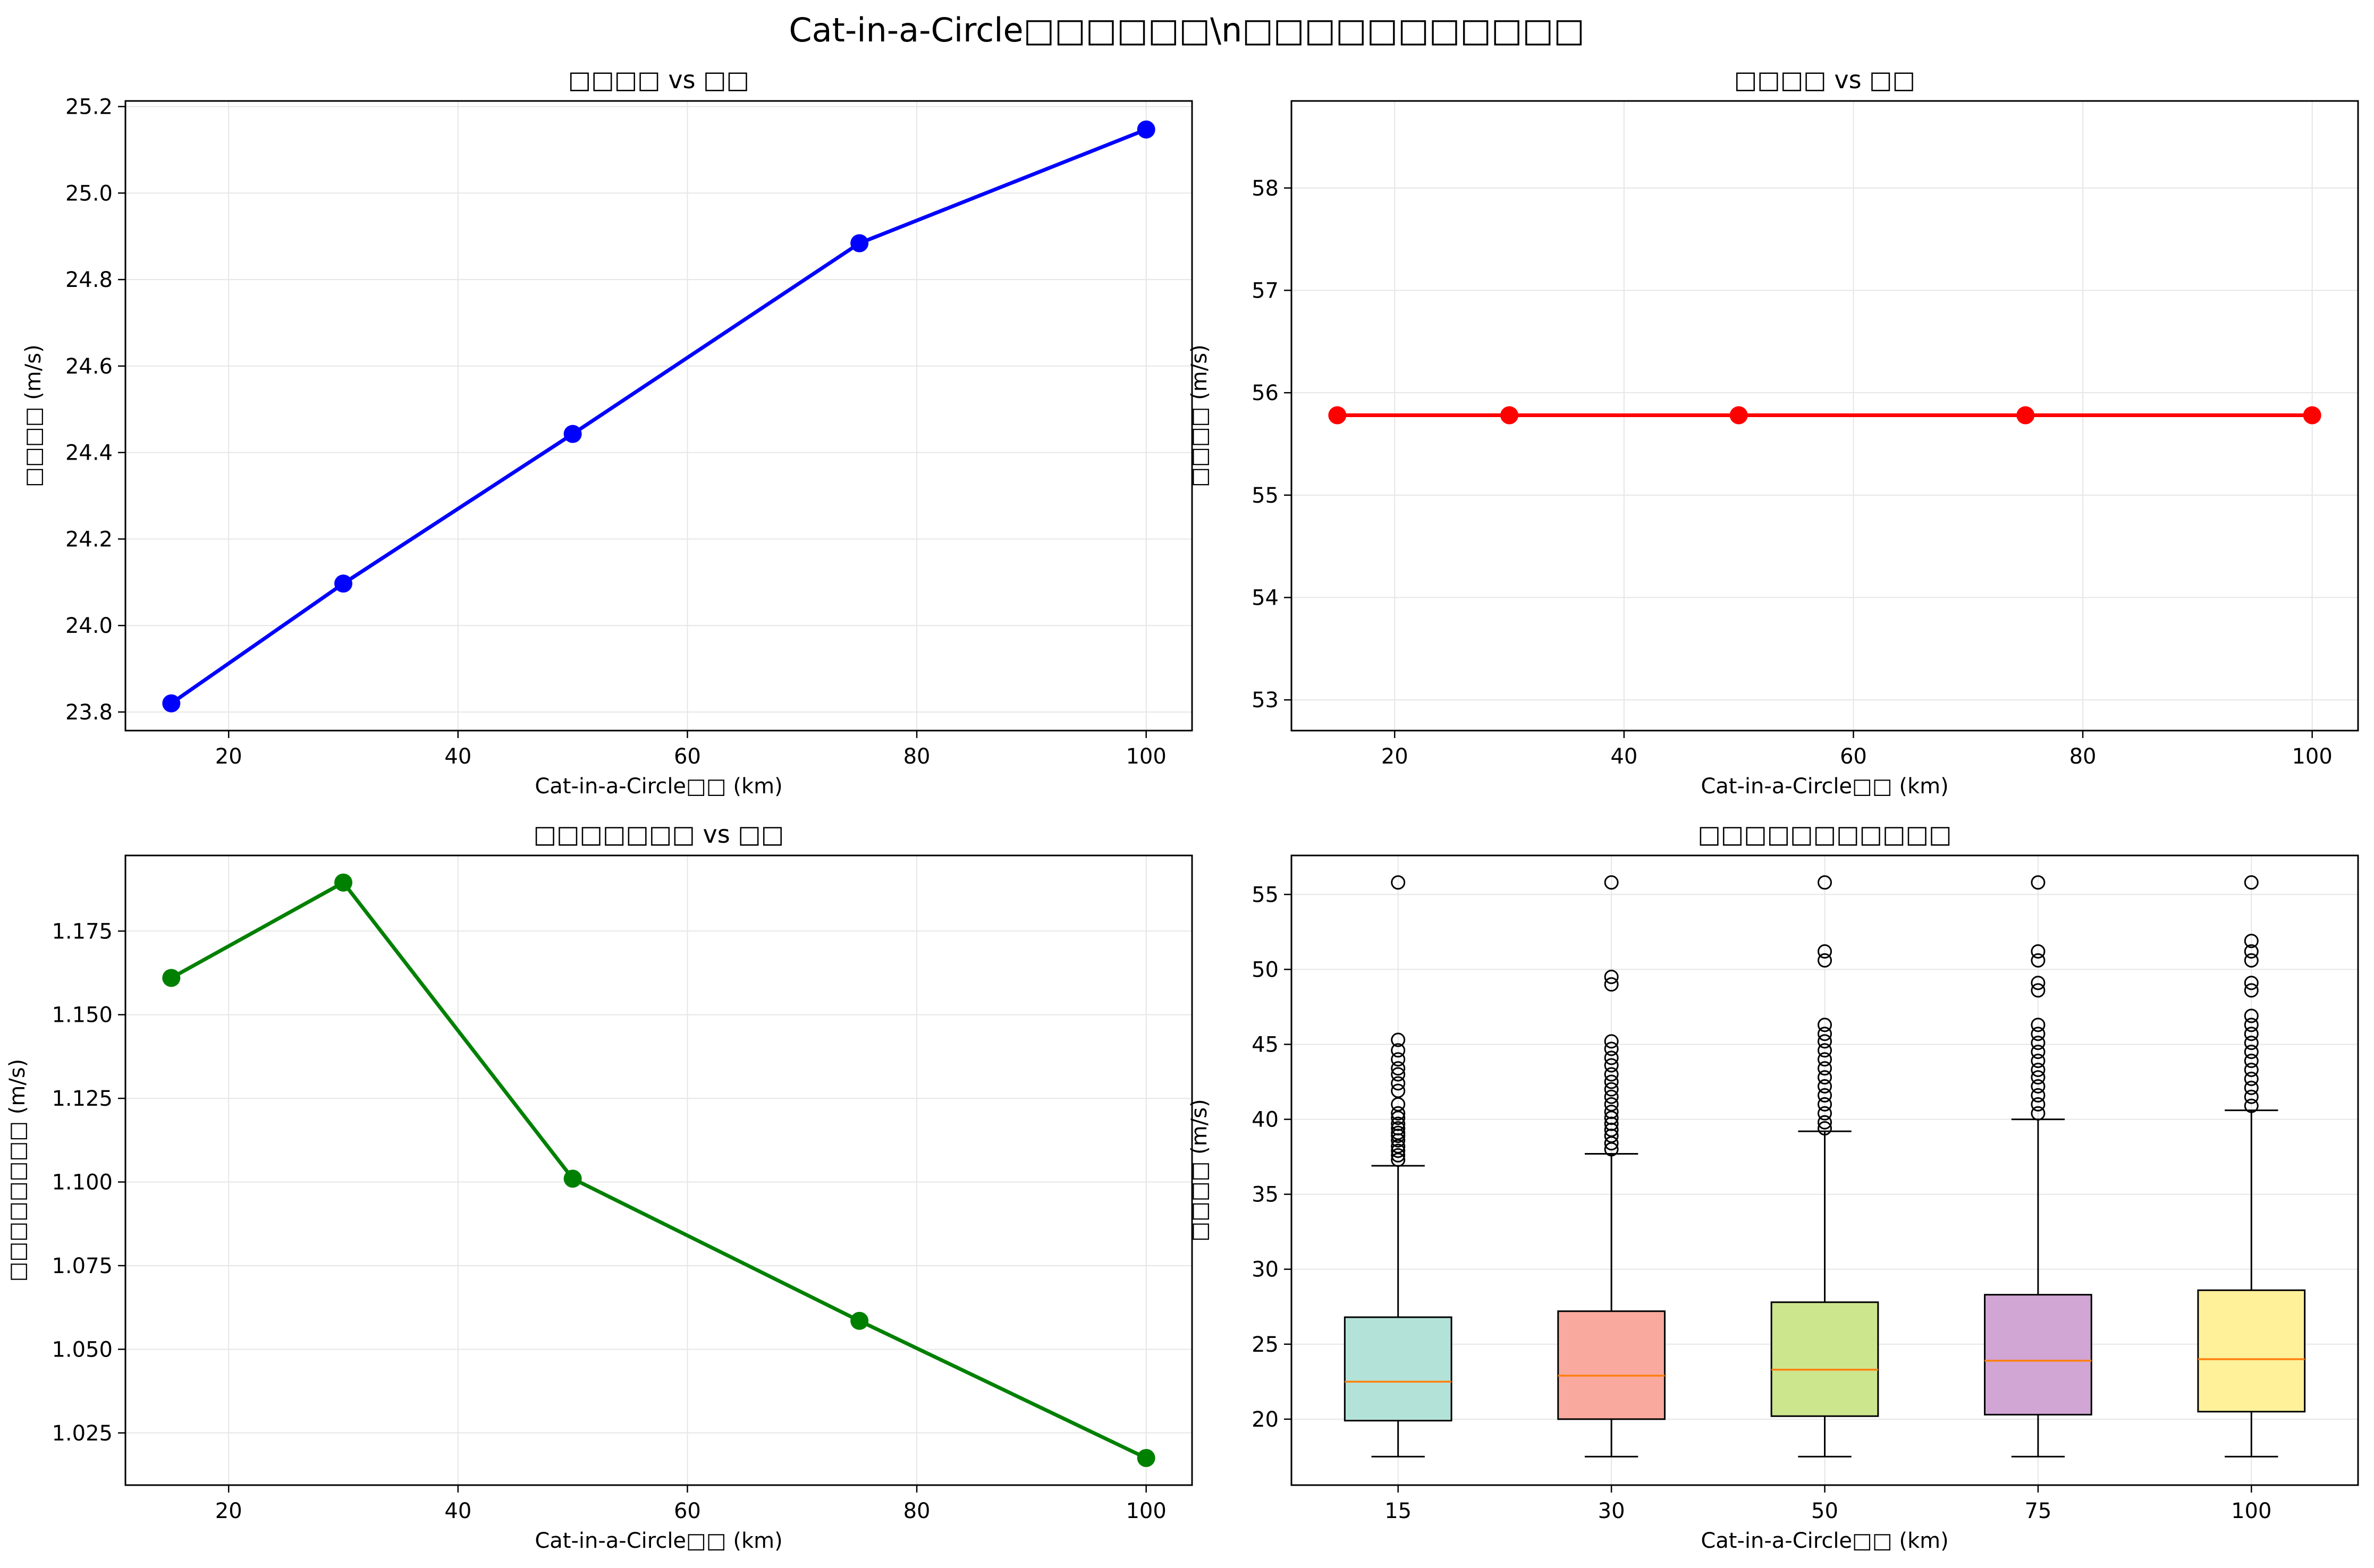 The width and height of the screenshot is (2374, 1568). Describe the element at coordinates (1265, 1345) in the screenshot. I see `y-tick-label: 25` at that location.